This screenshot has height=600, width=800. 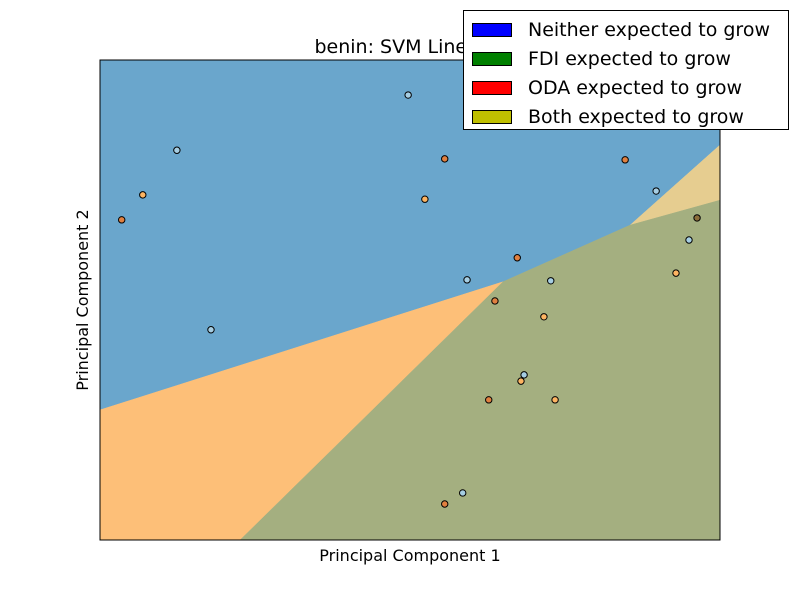 I want to click on legend-swatch-neither, so click(x=492, y=29).